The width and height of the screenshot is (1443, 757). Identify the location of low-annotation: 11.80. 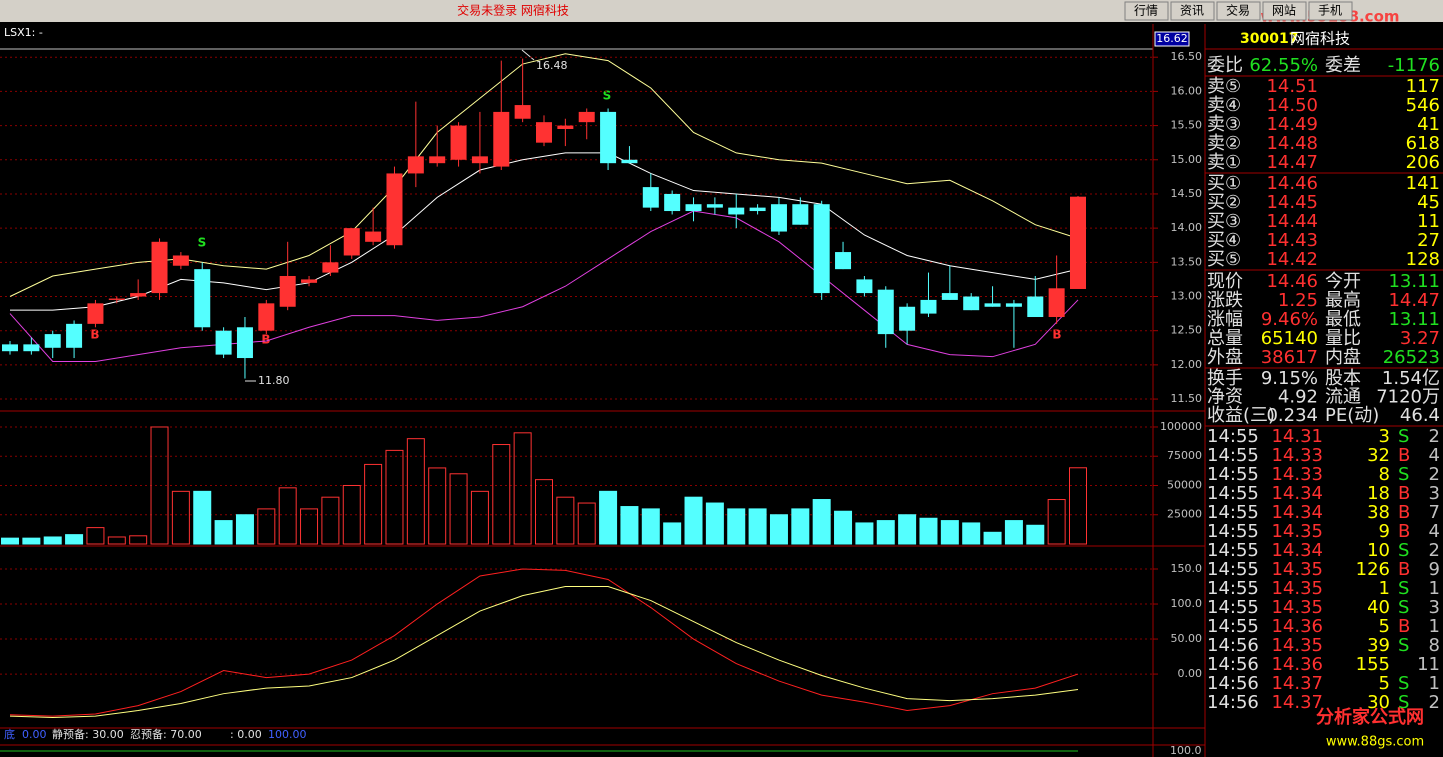
(274, 380).